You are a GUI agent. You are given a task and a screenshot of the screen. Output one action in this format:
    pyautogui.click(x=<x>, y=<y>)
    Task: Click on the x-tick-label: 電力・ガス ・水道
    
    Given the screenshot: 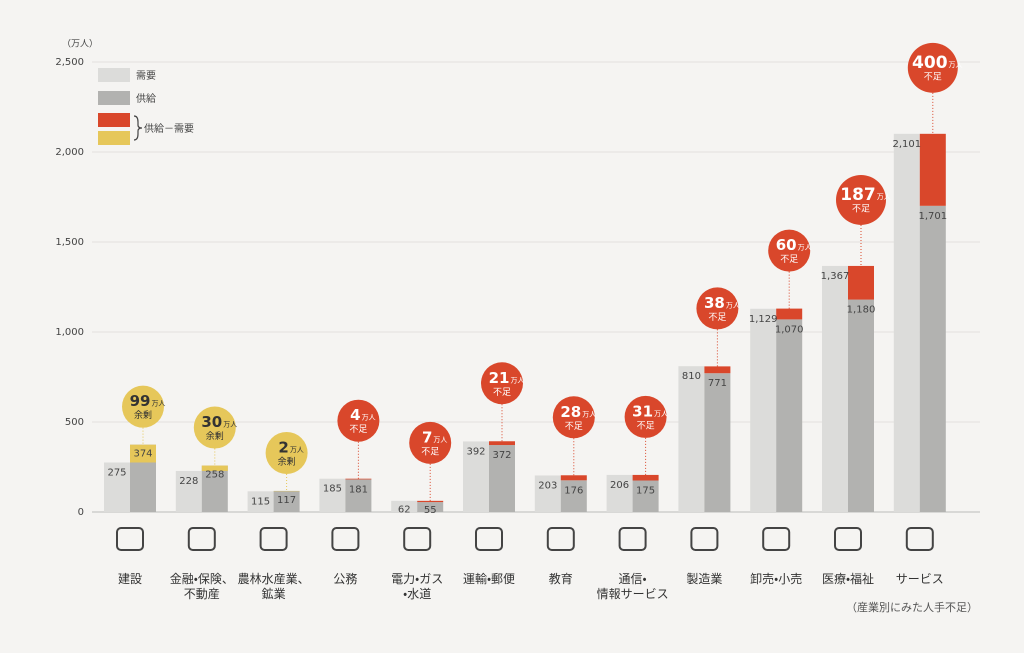 What is the action you would take?
    pyautogui.click(x=417, y=586)
    